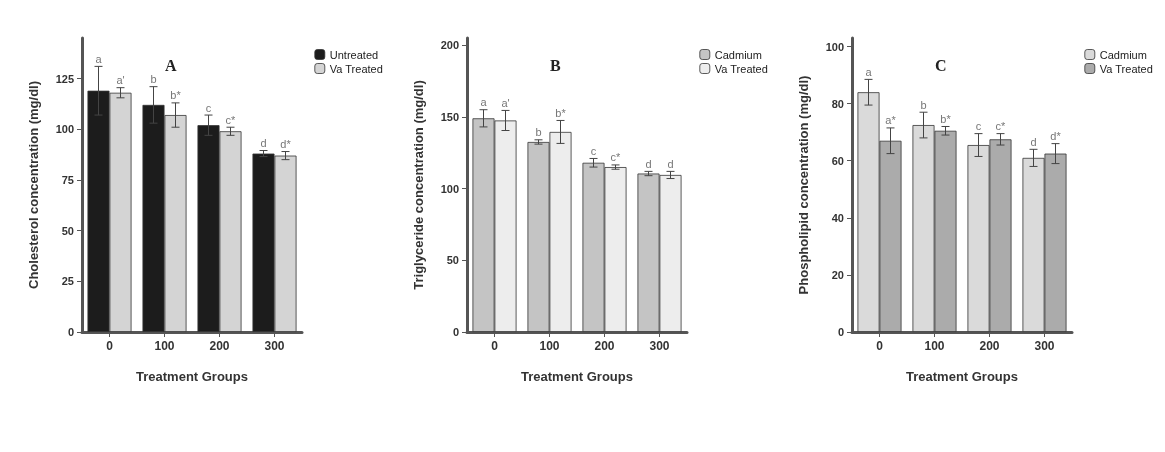  What do you see at coordinates (449, 45) in the screenshot?
I see `y-tick-label: 200` at bounding box center [449, 45].